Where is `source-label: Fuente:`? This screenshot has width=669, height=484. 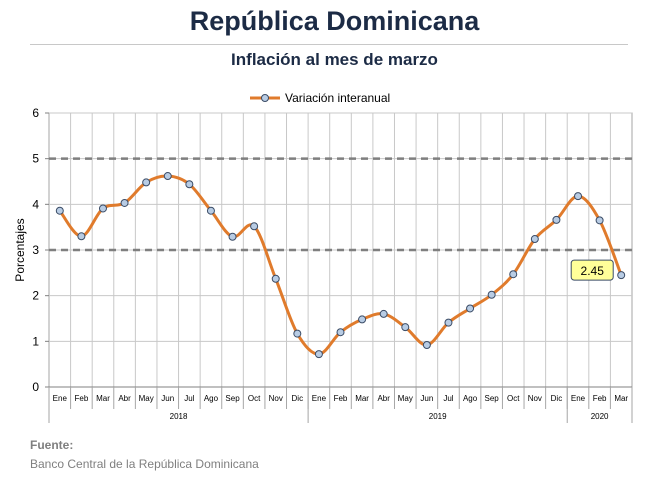
source-label: Fuente: is located at coordinates (52, 445).